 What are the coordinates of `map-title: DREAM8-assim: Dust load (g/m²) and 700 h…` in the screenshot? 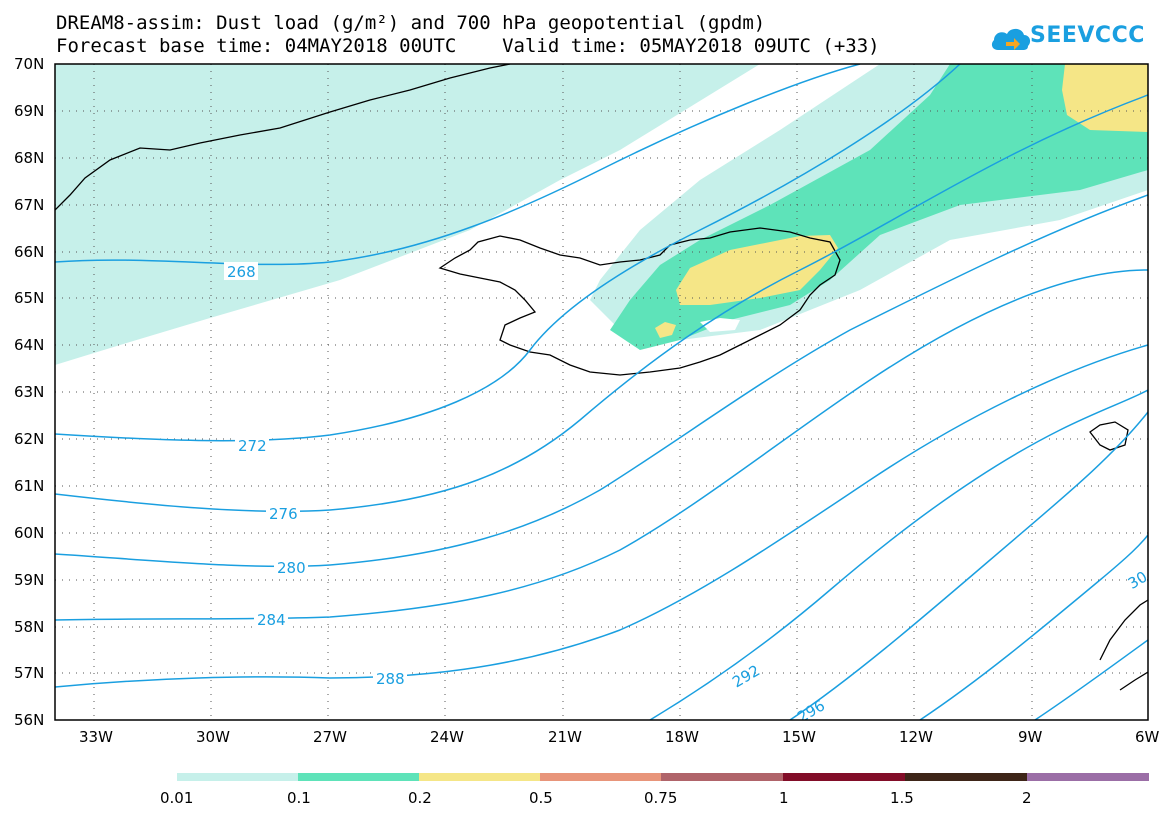 It's located at (411, 23).